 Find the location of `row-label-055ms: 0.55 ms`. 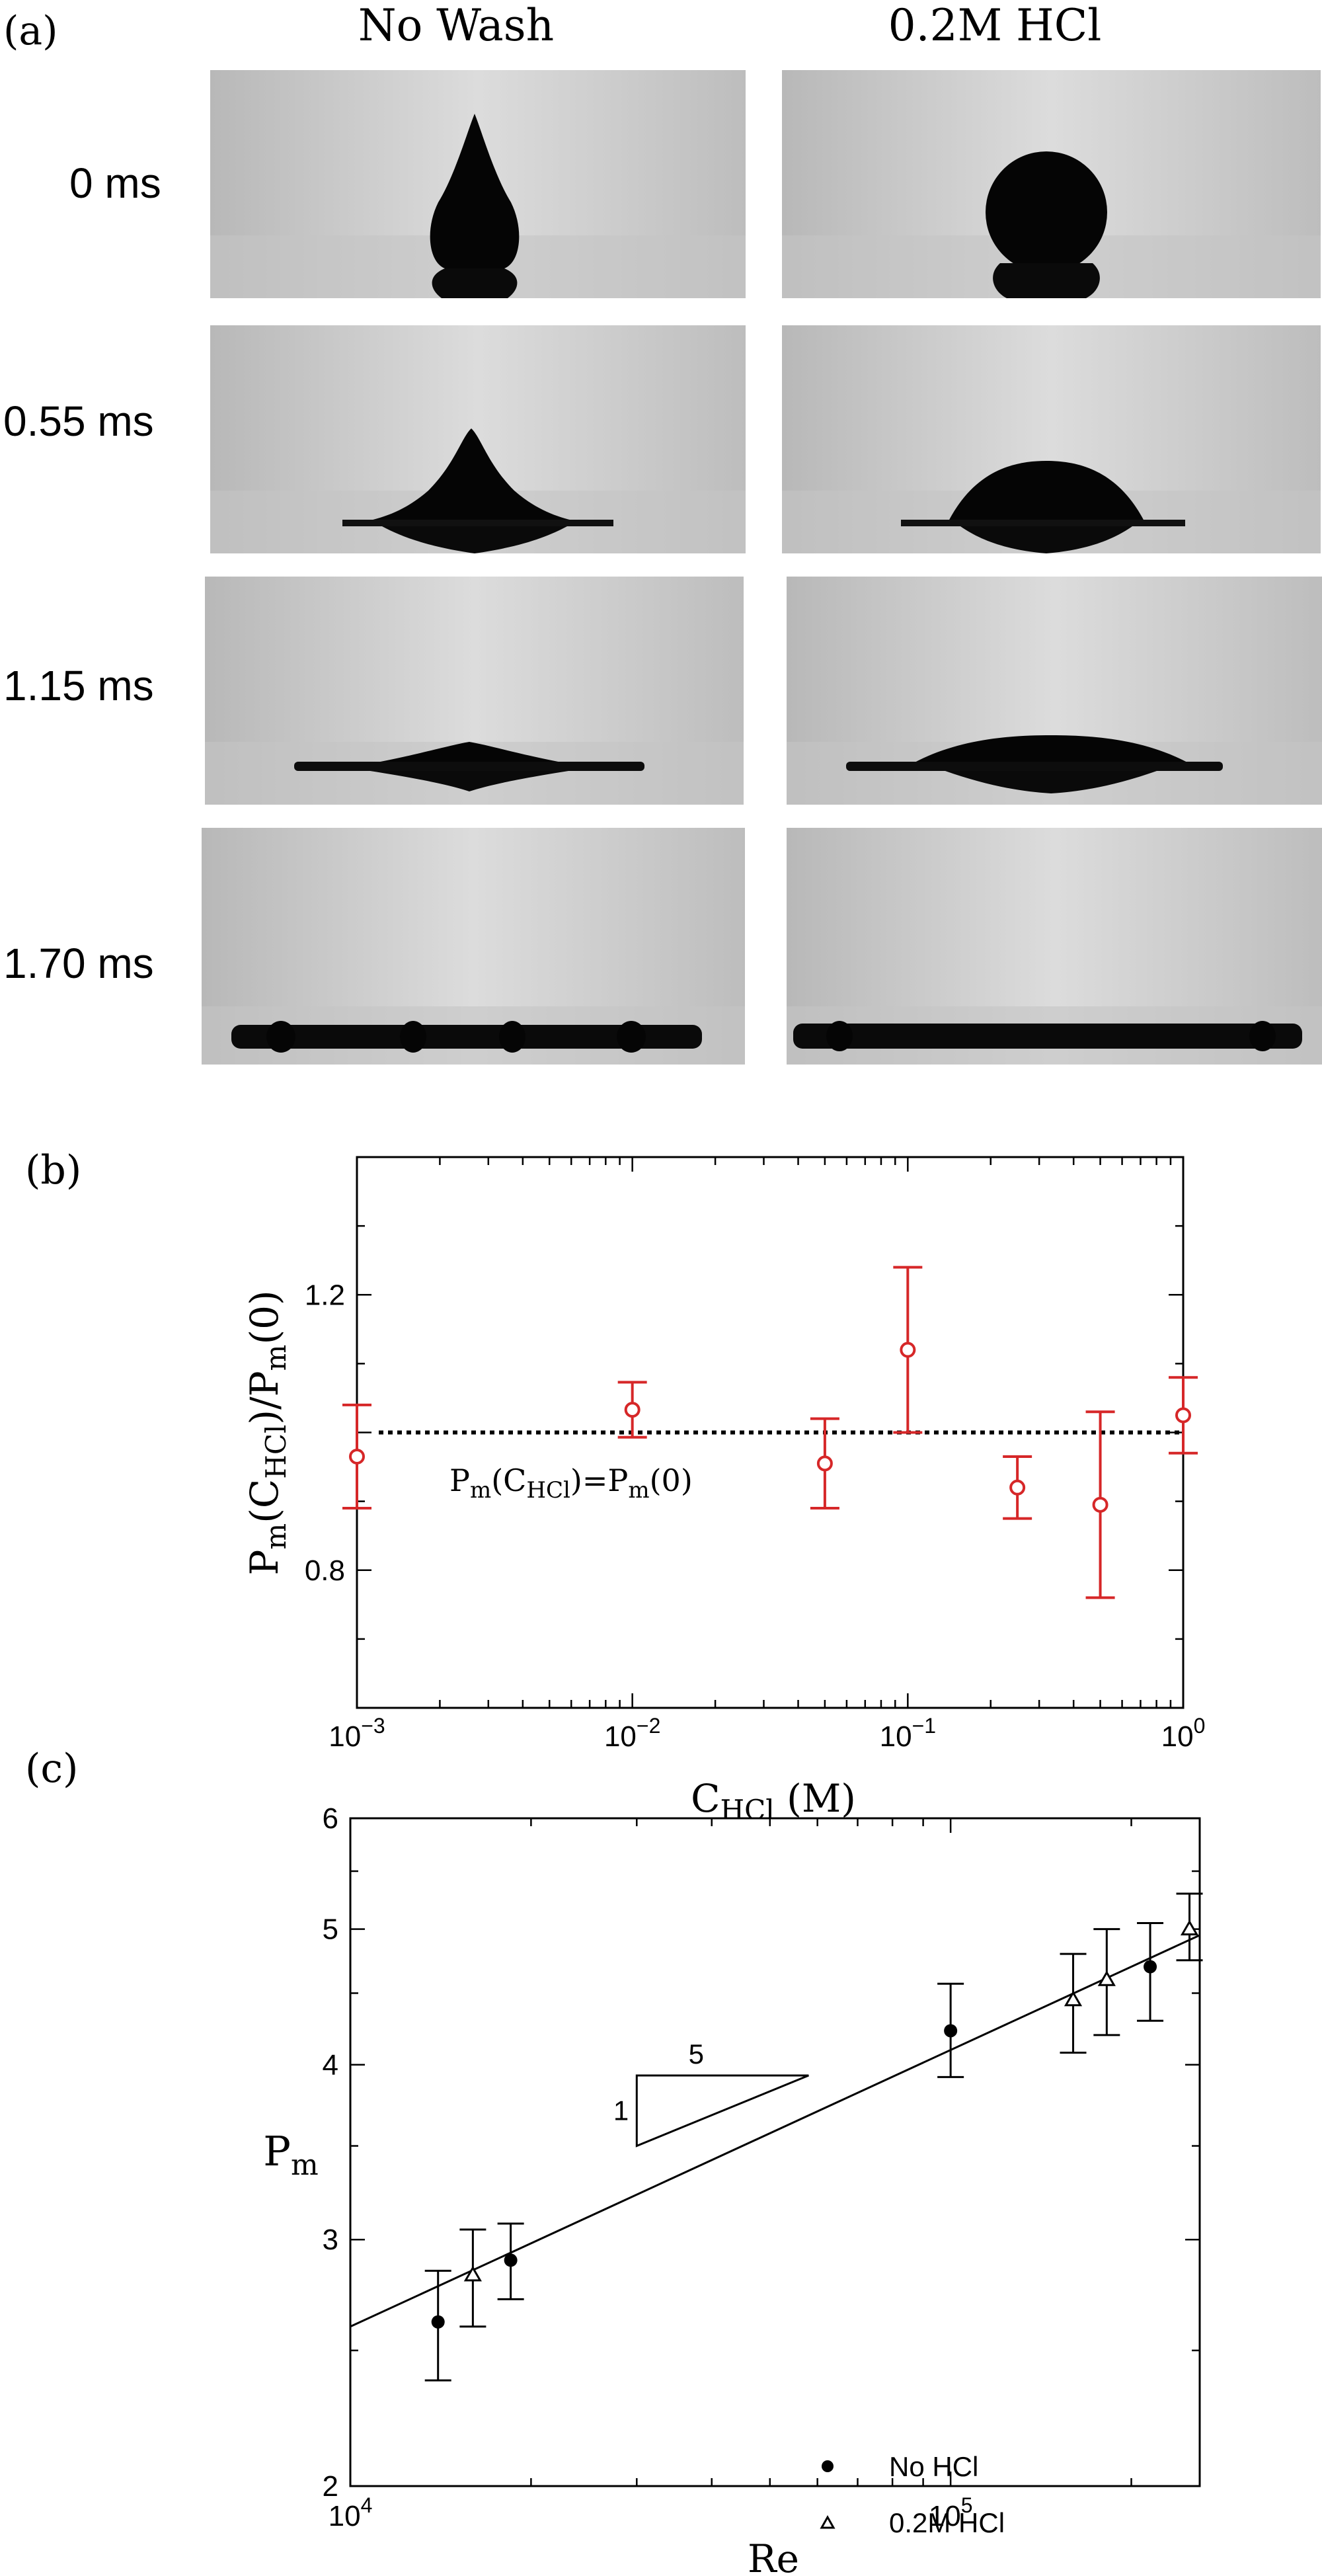

row-label-055ms: 0.55 ms is located at coordinates (78, 421).